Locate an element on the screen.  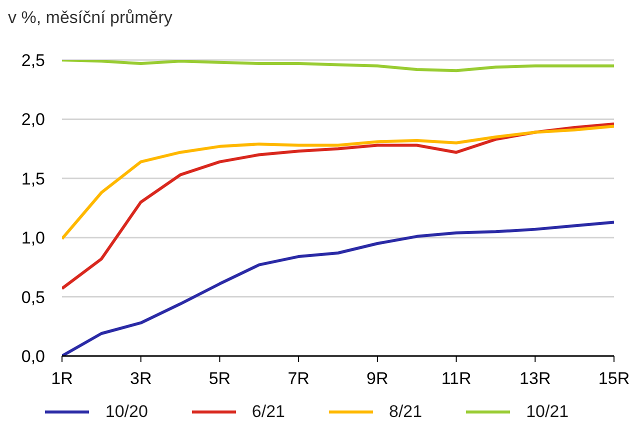
y-tick-label: 2,0 is located at coordinates (33, 120).